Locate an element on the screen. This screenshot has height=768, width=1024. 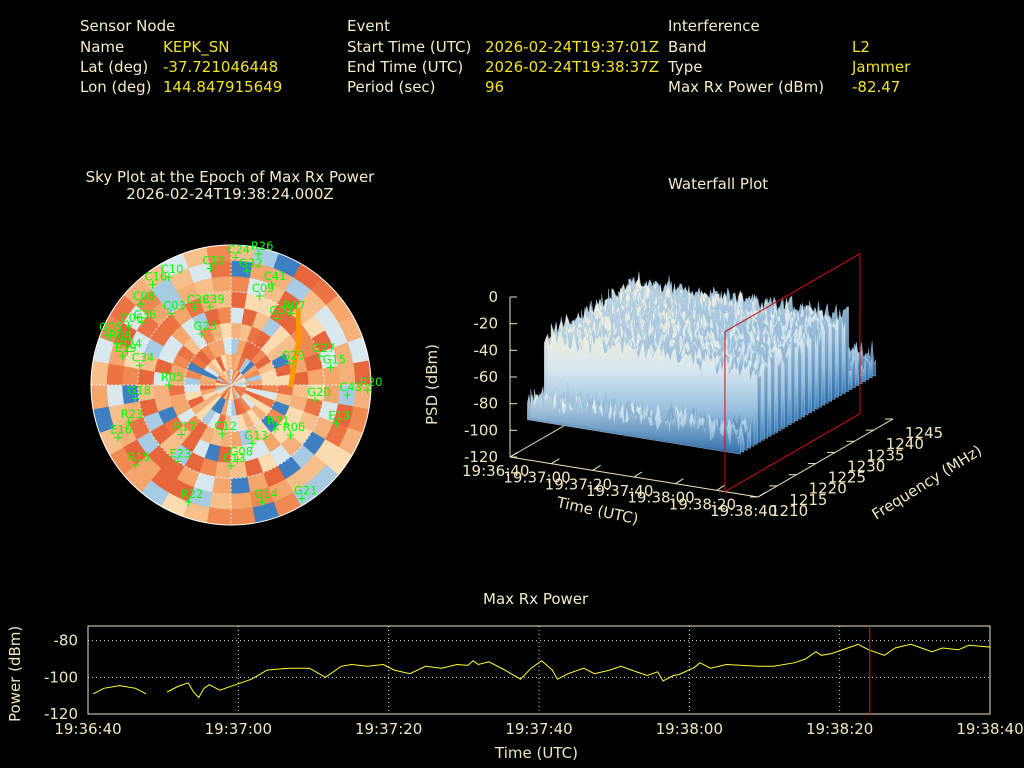
satellite-marker: +G21 is located at coordinates (306, 494).